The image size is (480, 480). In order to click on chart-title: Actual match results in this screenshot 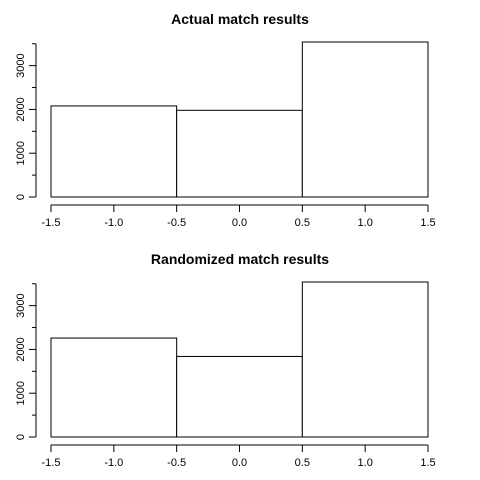, I will do `click(240, 19)`.